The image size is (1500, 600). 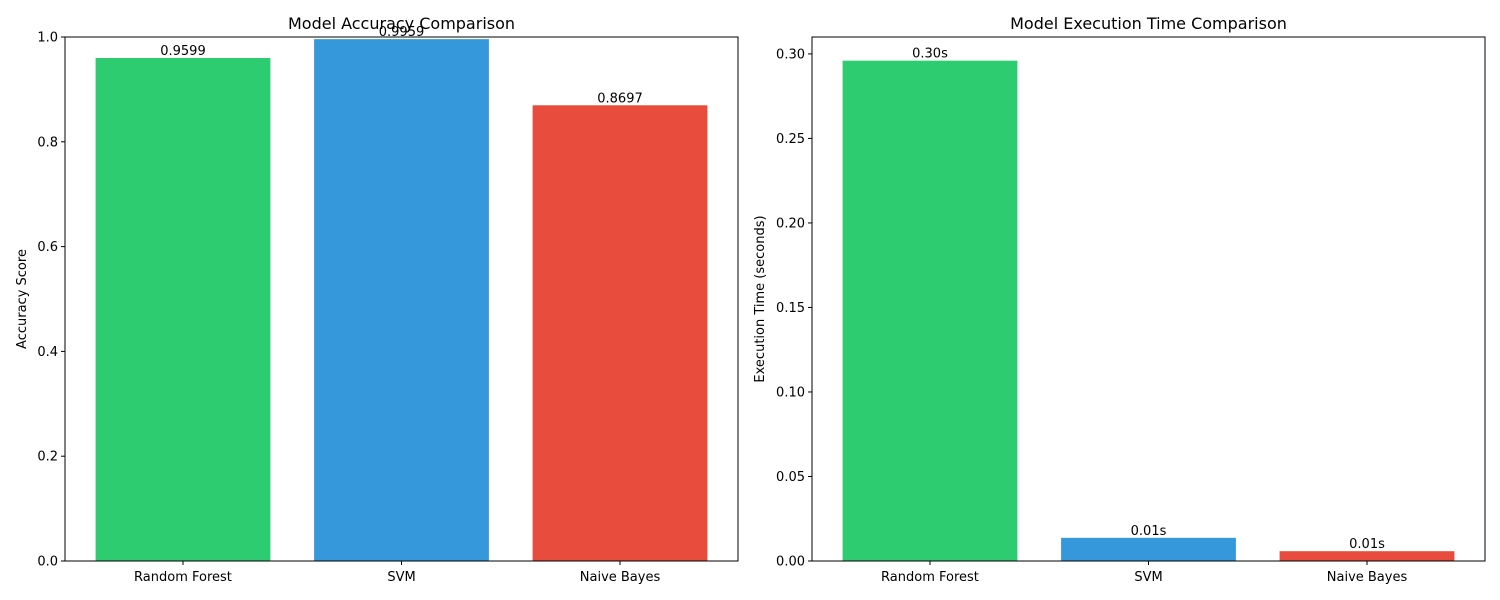 What do you see at coordinates (1148, 23) in the screenshot?
I see `exec-time-chart-title: Model Execution Time Comparison` at bounding box center [1148, 23].